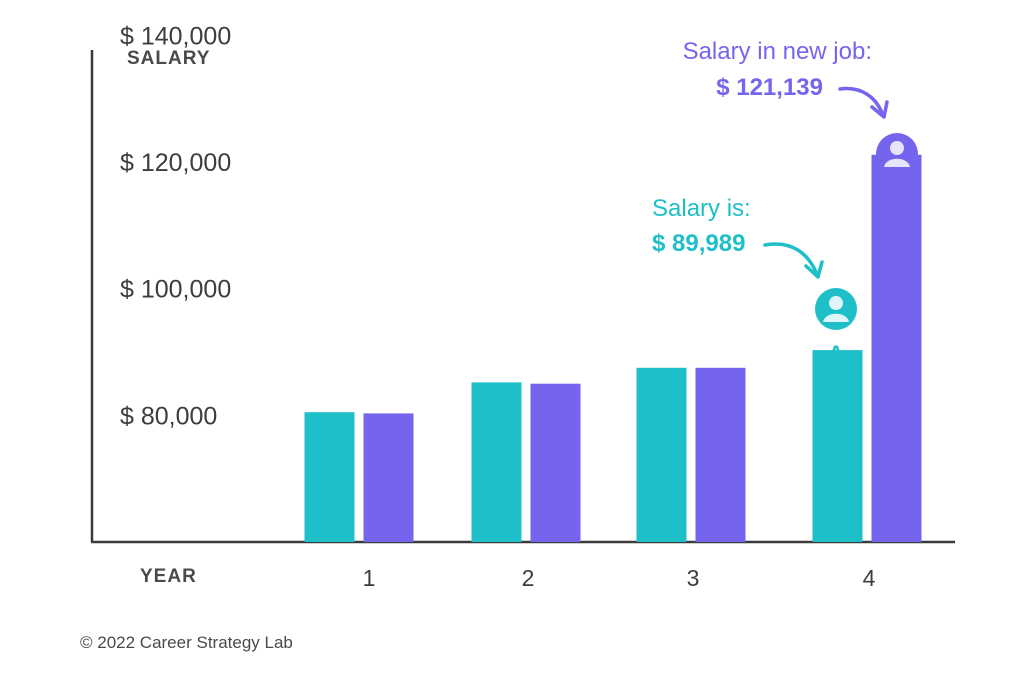 The height and width of the screenshot is (683, 1024). I want to click on marker-a-label: A, so click(835, 353).